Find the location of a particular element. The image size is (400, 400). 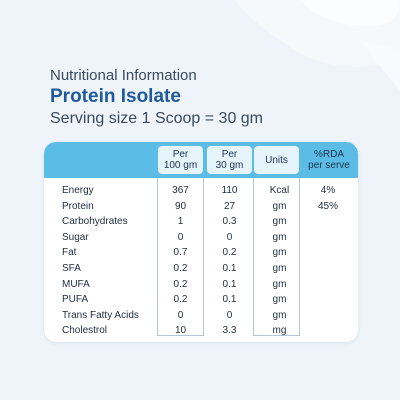

cell-per100: 1 is located at coordinates (180, 222).